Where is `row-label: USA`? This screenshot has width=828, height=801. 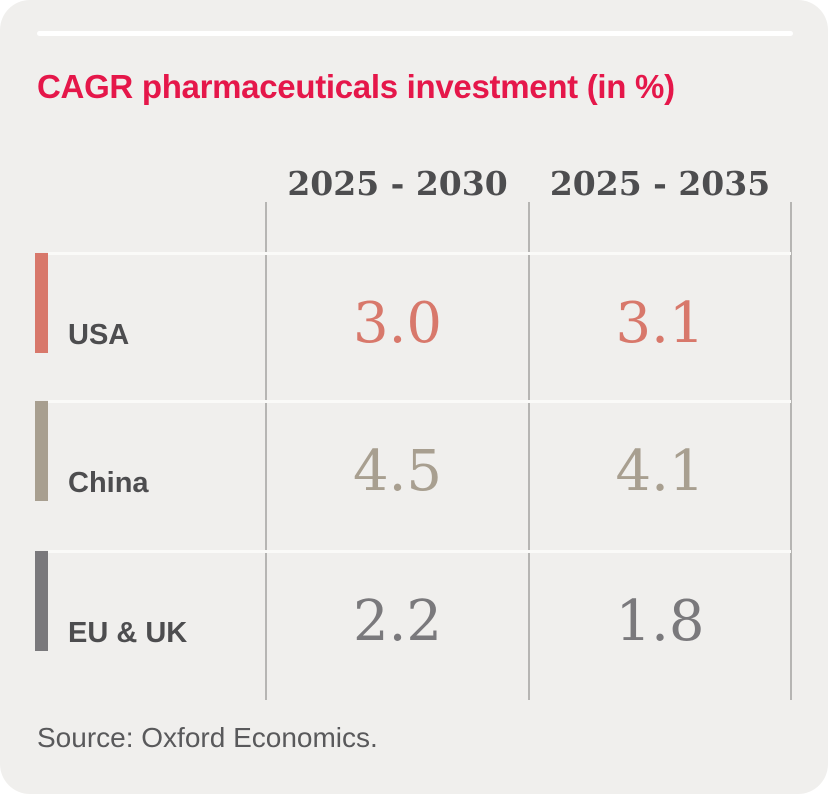 row-label: USA is located at coordinates (99, 335).